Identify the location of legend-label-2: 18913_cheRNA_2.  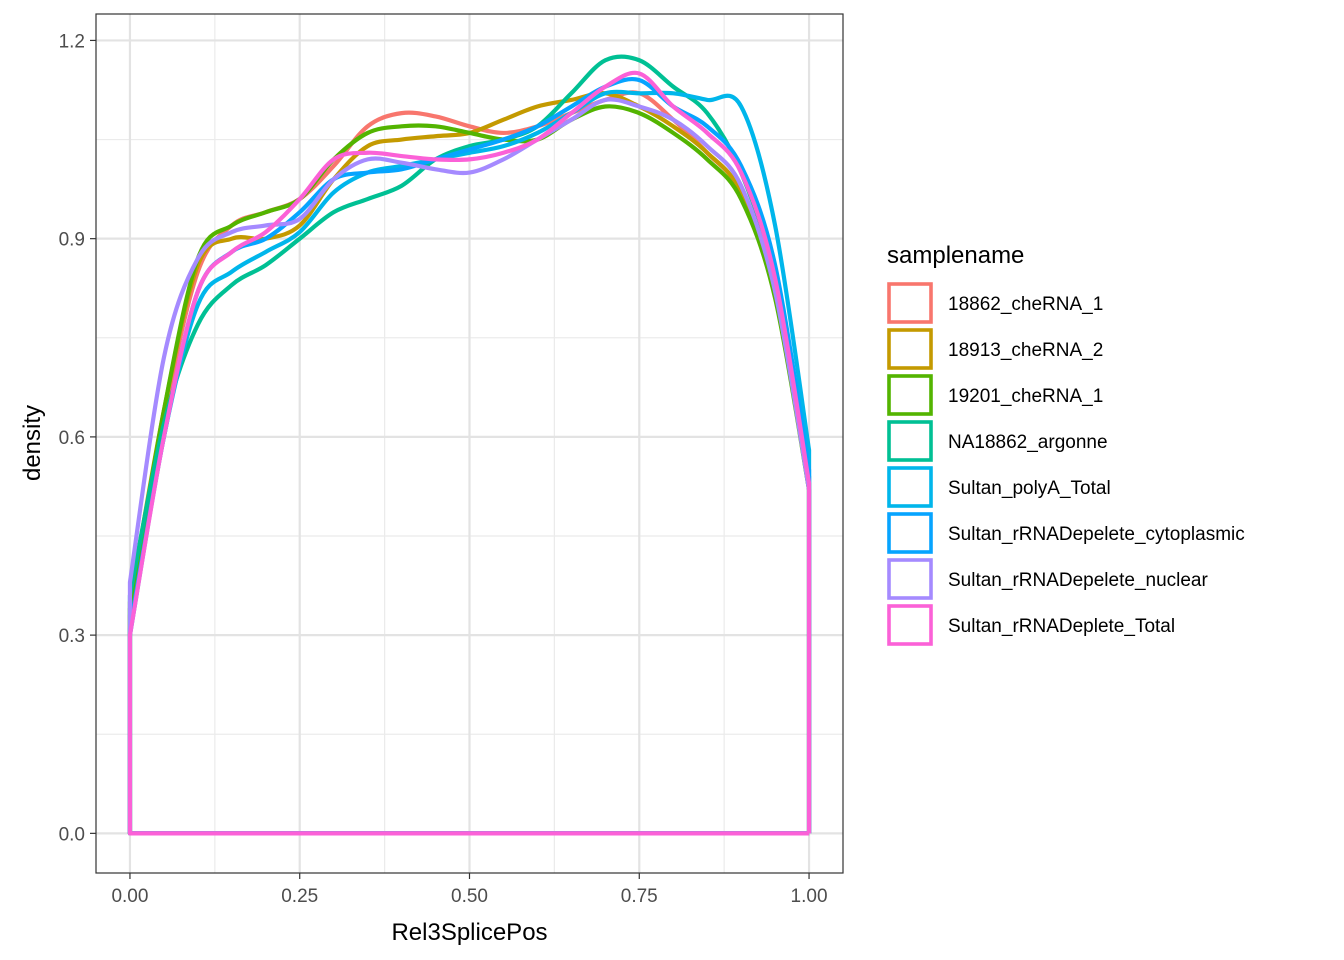
(1025, 350).